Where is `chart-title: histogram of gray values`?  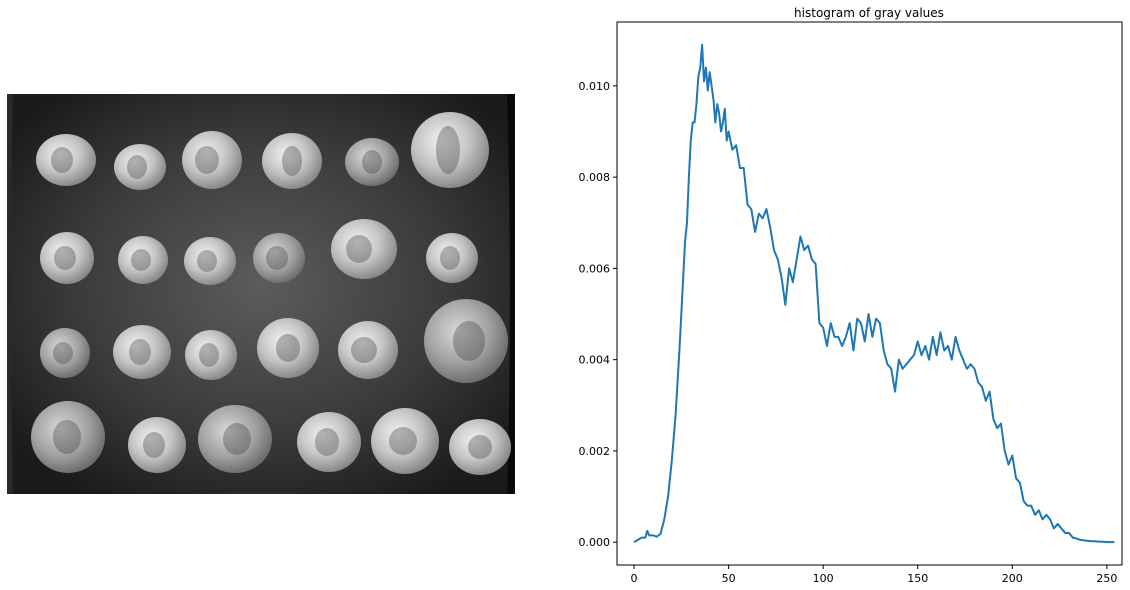
chart-title: histogram of gray values is located at coordinates (869, 13).